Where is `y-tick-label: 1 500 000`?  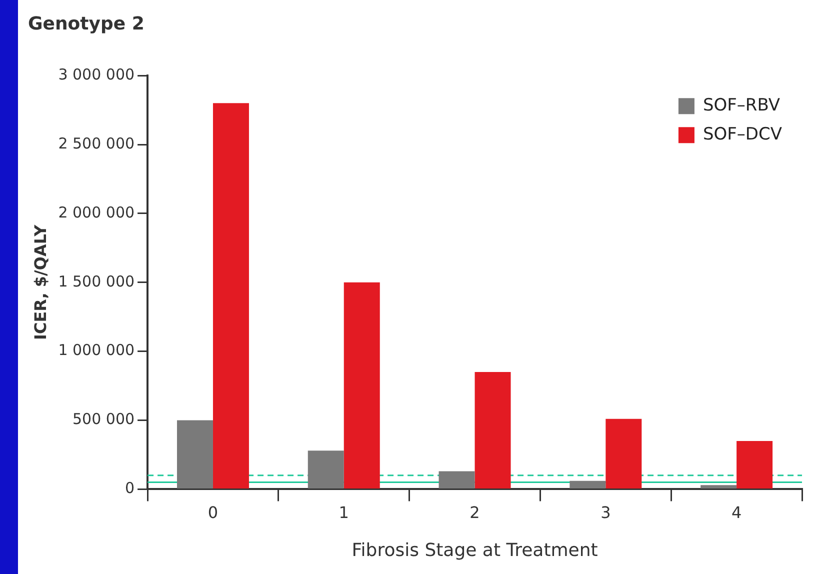 y-tick-label: 1 500 000 is located at coordinates (96, 281).